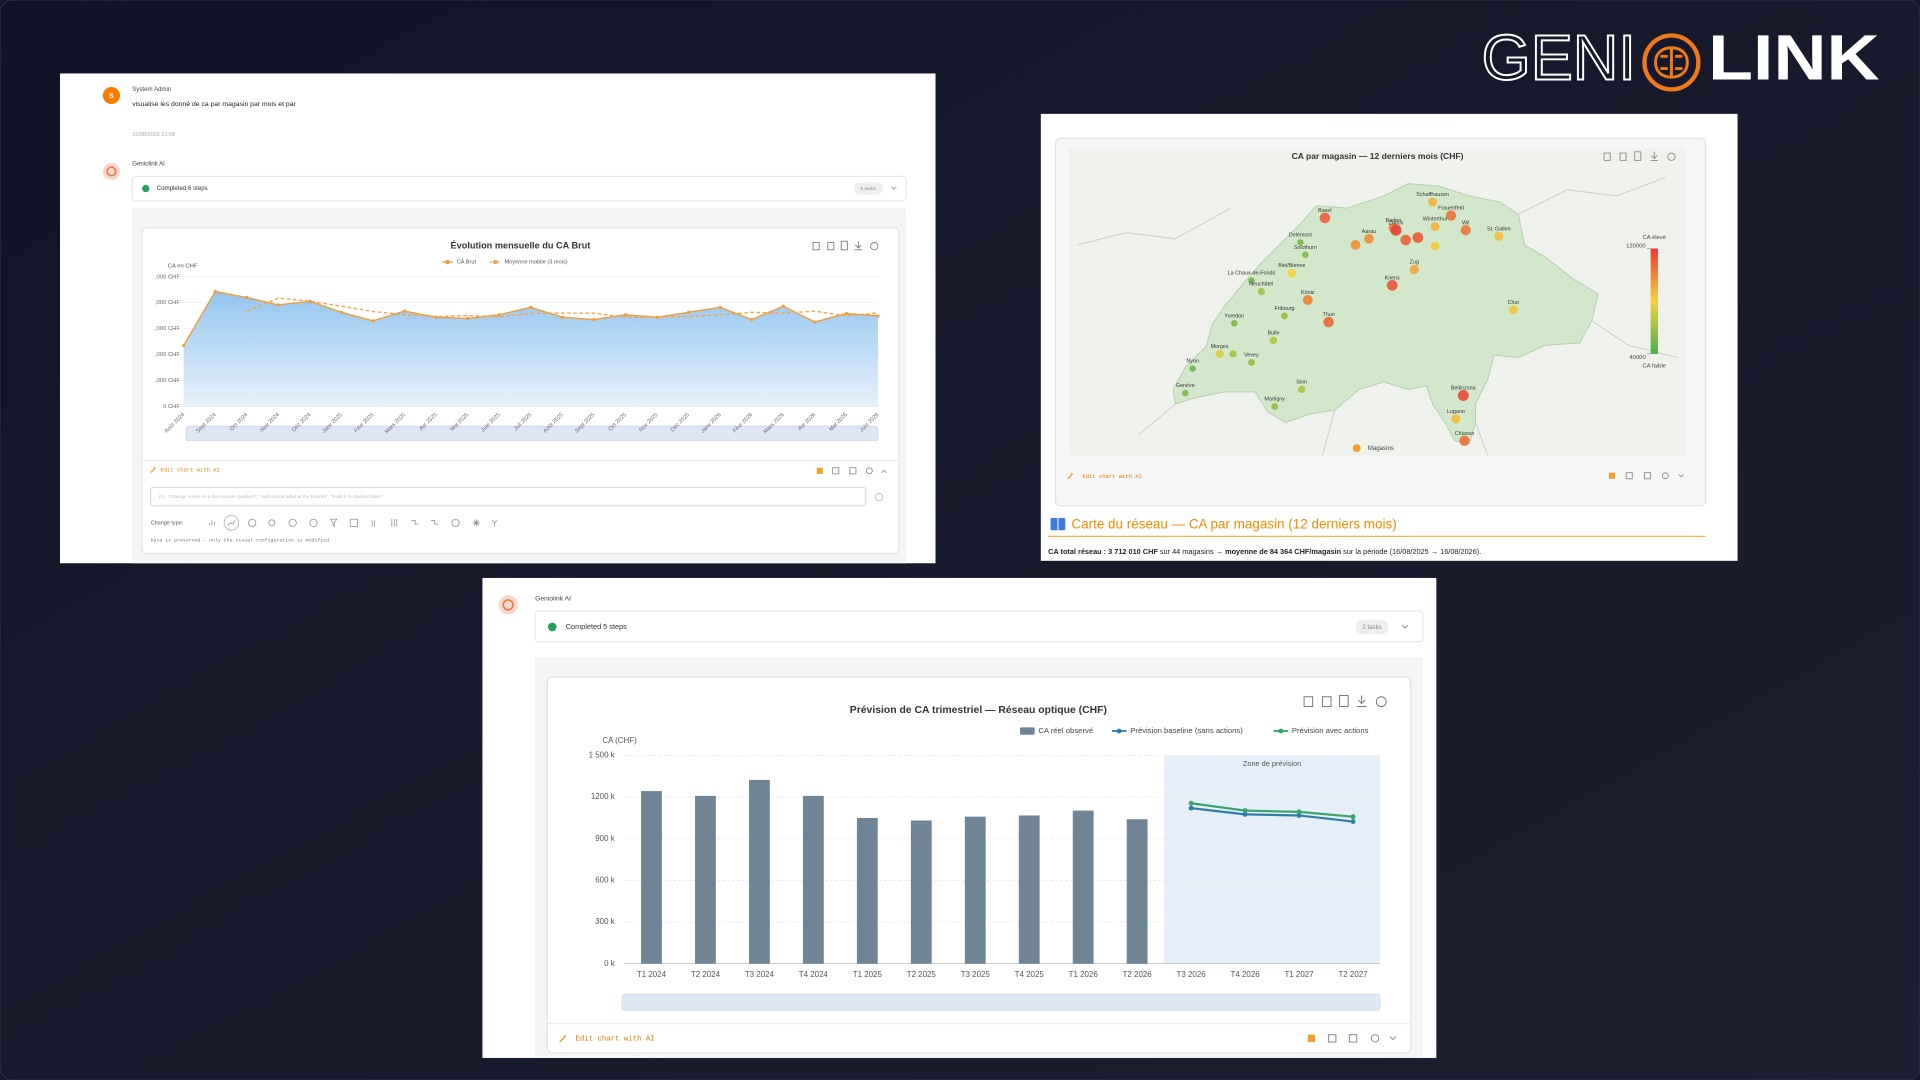  Describe the element at coordinates (508, 605) in the screenshot. I see `ai-avatar-icon` at that location.